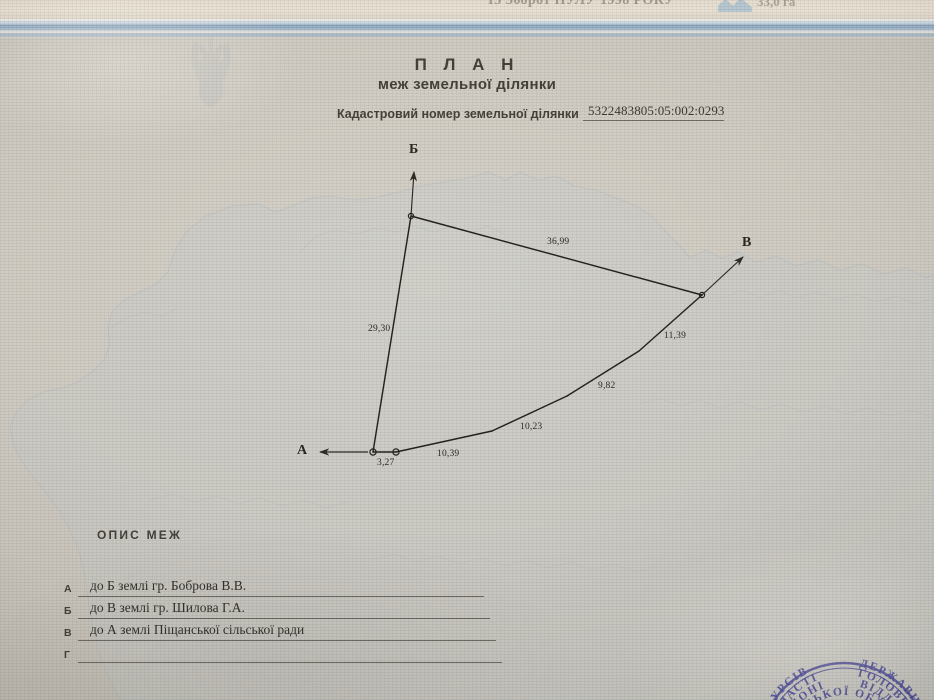 The width and height of the screenshot is (934, 700). Describe the element at coordinates (167, 607) in the screenshot. I see `boundary-row-text: до В землі гр. Шилова Г.А.` at that location.